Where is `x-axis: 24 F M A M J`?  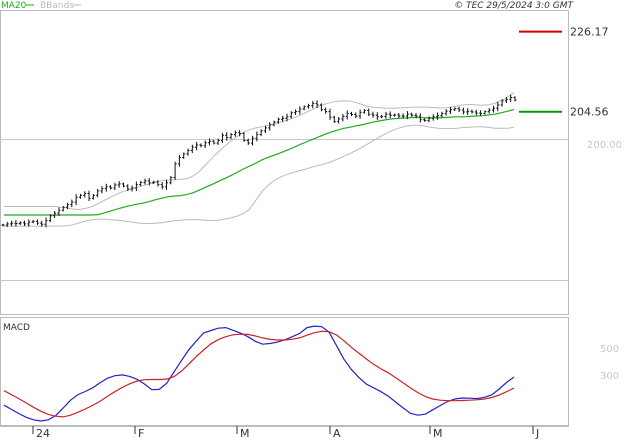
x-axis: 24 F M A M J is located at coordinates (284, 433).